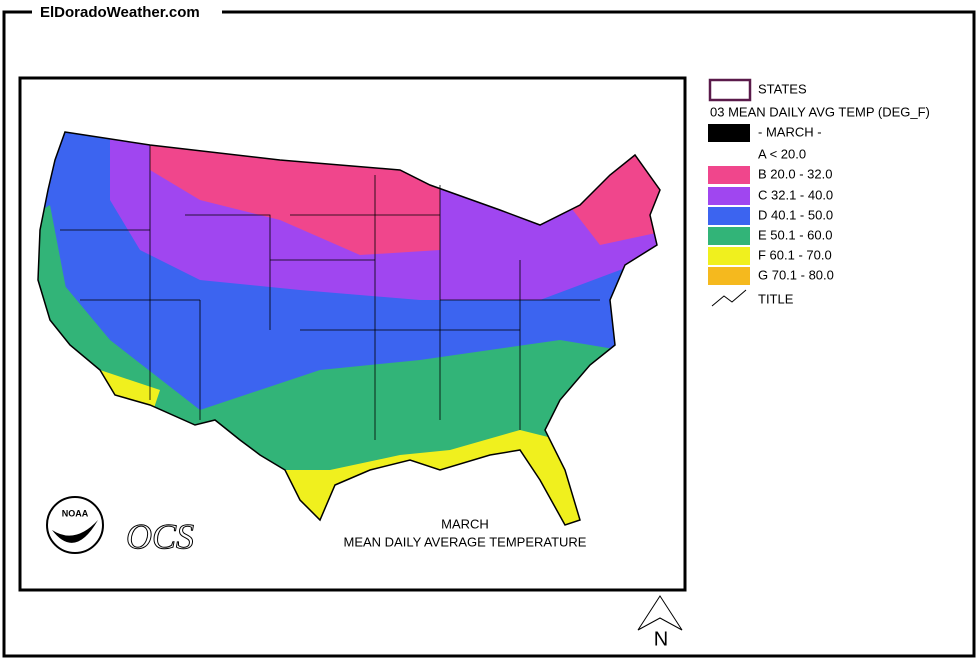  I want to click on legend-label: A < 20.0, so click(782, 153).